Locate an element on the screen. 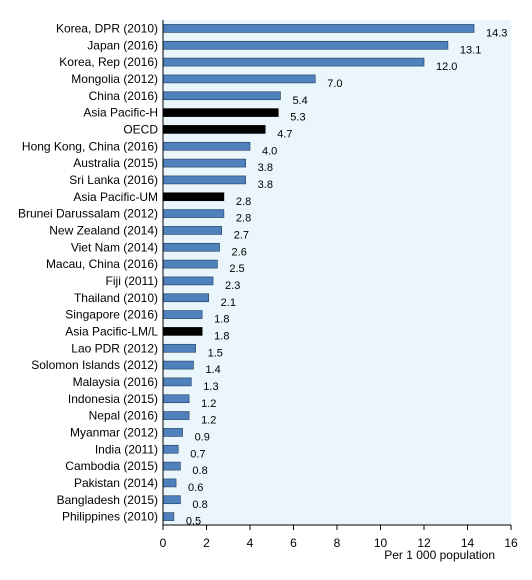 The height and width of the screenshot is (580, 532). category-label: Asia Pacific-LM/L is located at coordinates (111, 331).